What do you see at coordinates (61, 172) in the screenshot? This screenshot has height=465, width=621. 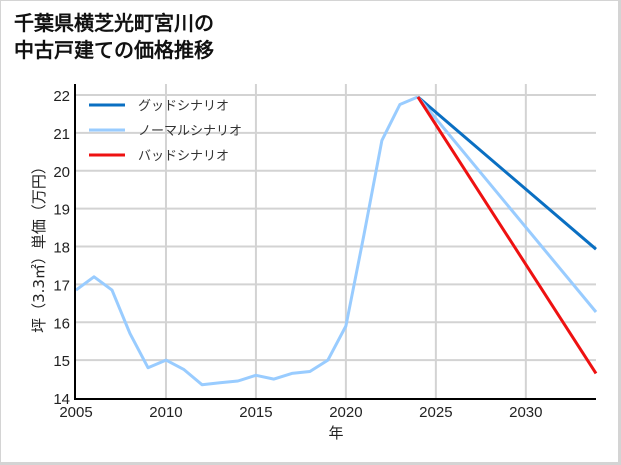 I see `y-tick-label: 20` at bounding box center [61, 172].